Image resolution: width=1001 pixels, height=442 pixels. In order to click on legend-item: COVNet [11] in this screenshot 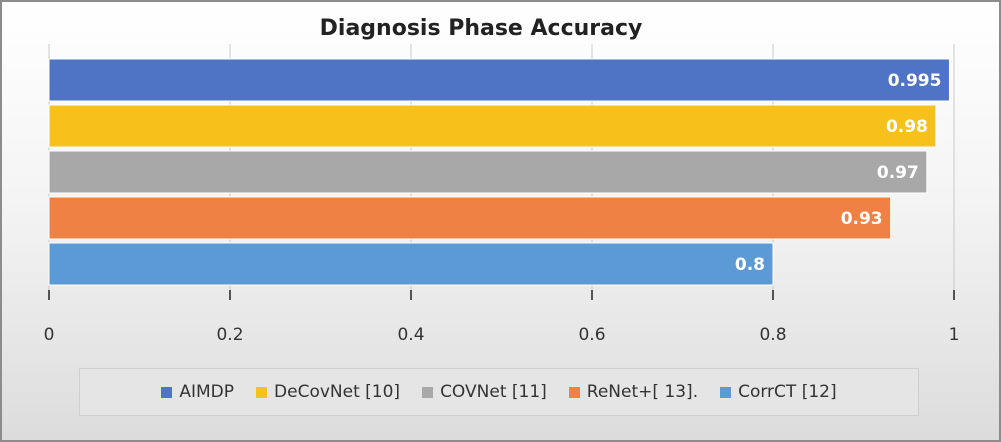, I will do `click(484, 392)`.